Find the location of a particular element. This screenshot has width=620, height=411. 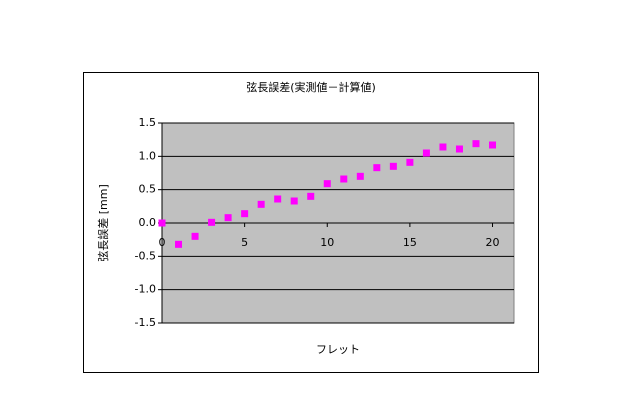

y-tick-label: 0.0 is located at coordinates (148, 222).